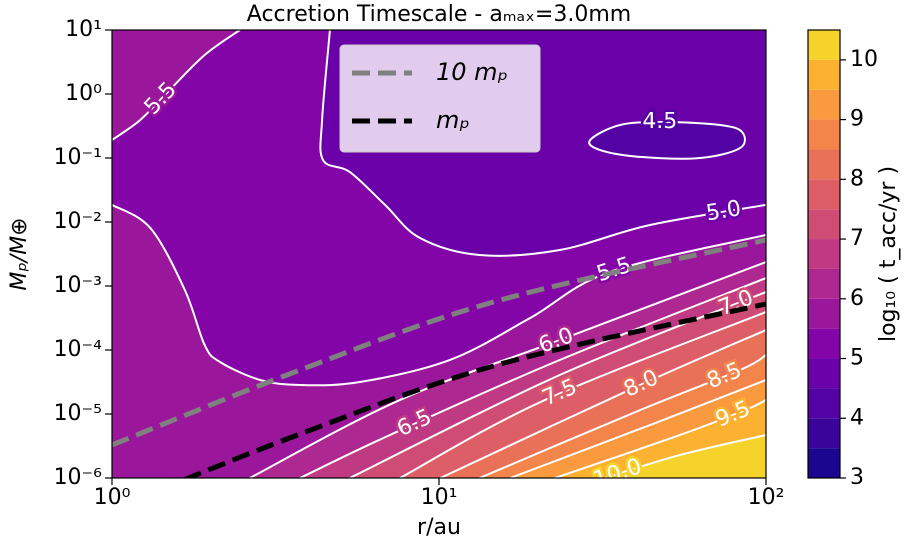  I want to click on y-tick-label: 10⁻⁴, so click(78, 349).